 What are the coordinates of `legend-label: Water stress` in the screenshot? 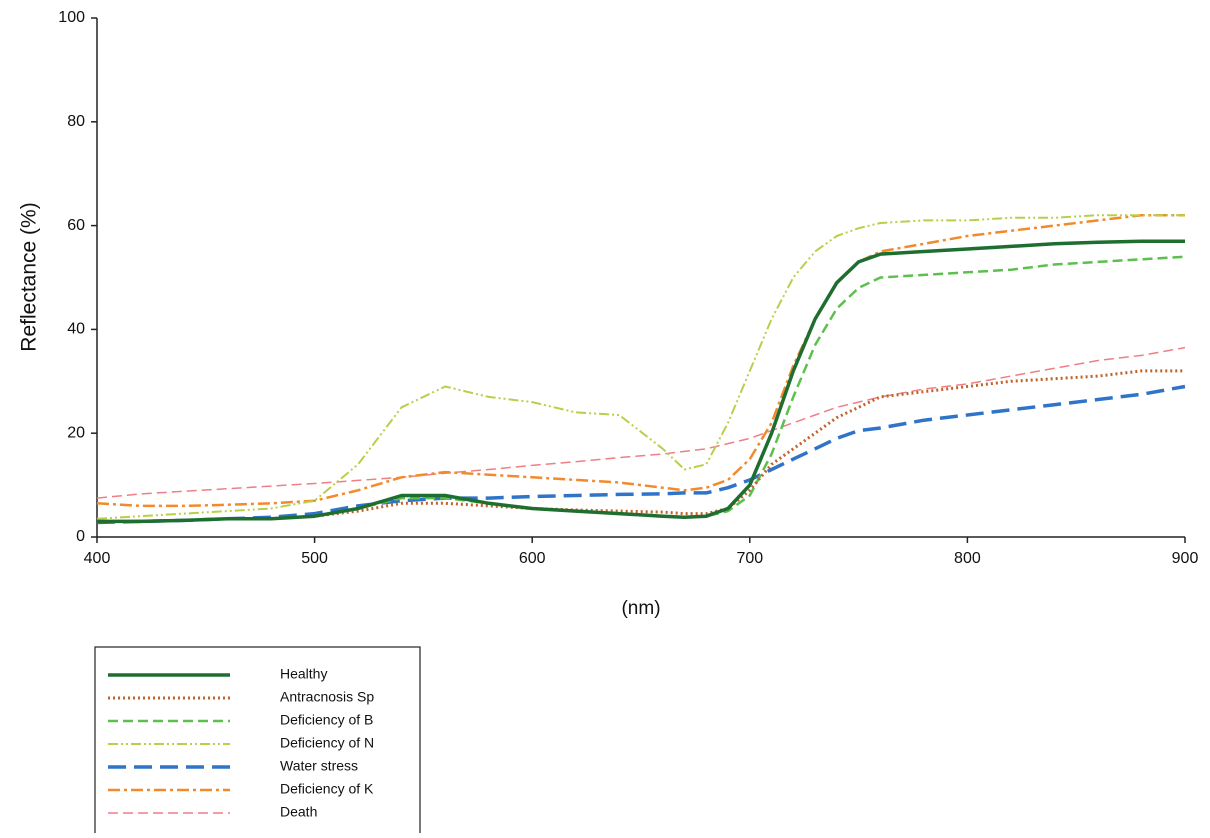 It's located at (319, 766).